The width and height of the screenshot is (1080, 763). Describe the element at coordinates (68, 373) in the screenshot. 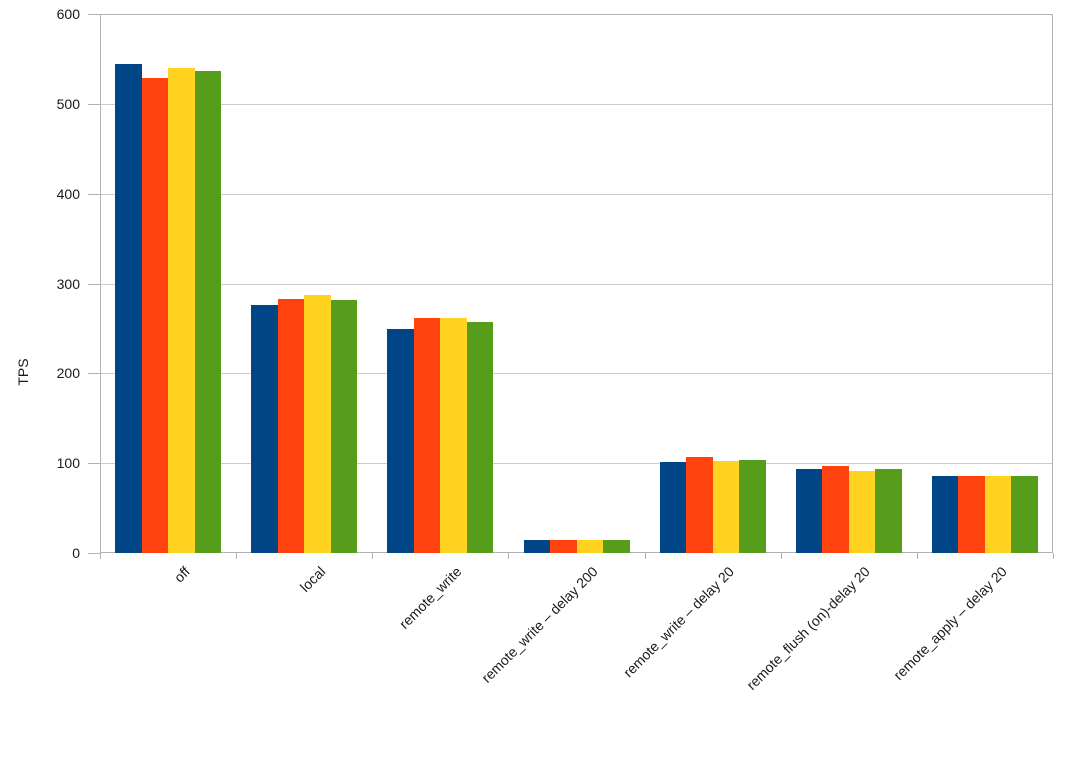

I see `y-axis-tick-label: 200` at that location.